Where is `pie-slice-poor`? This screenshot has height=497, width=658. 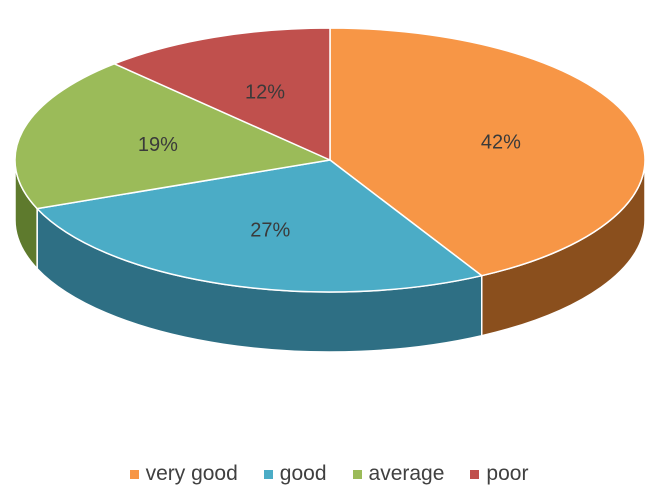 pie-slice-poor is located at coordinates (222, 94).